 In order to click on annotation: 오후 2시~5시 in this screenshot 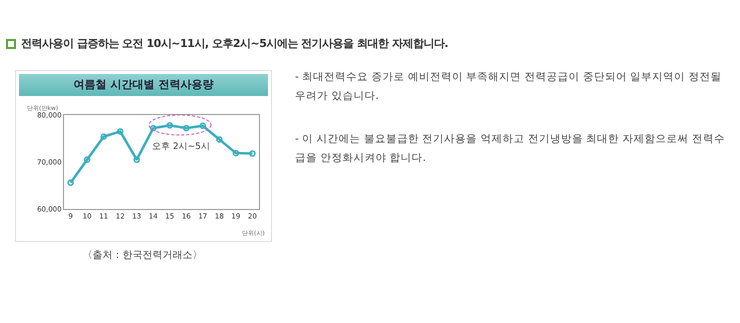, I will do `click(181, 147)`.